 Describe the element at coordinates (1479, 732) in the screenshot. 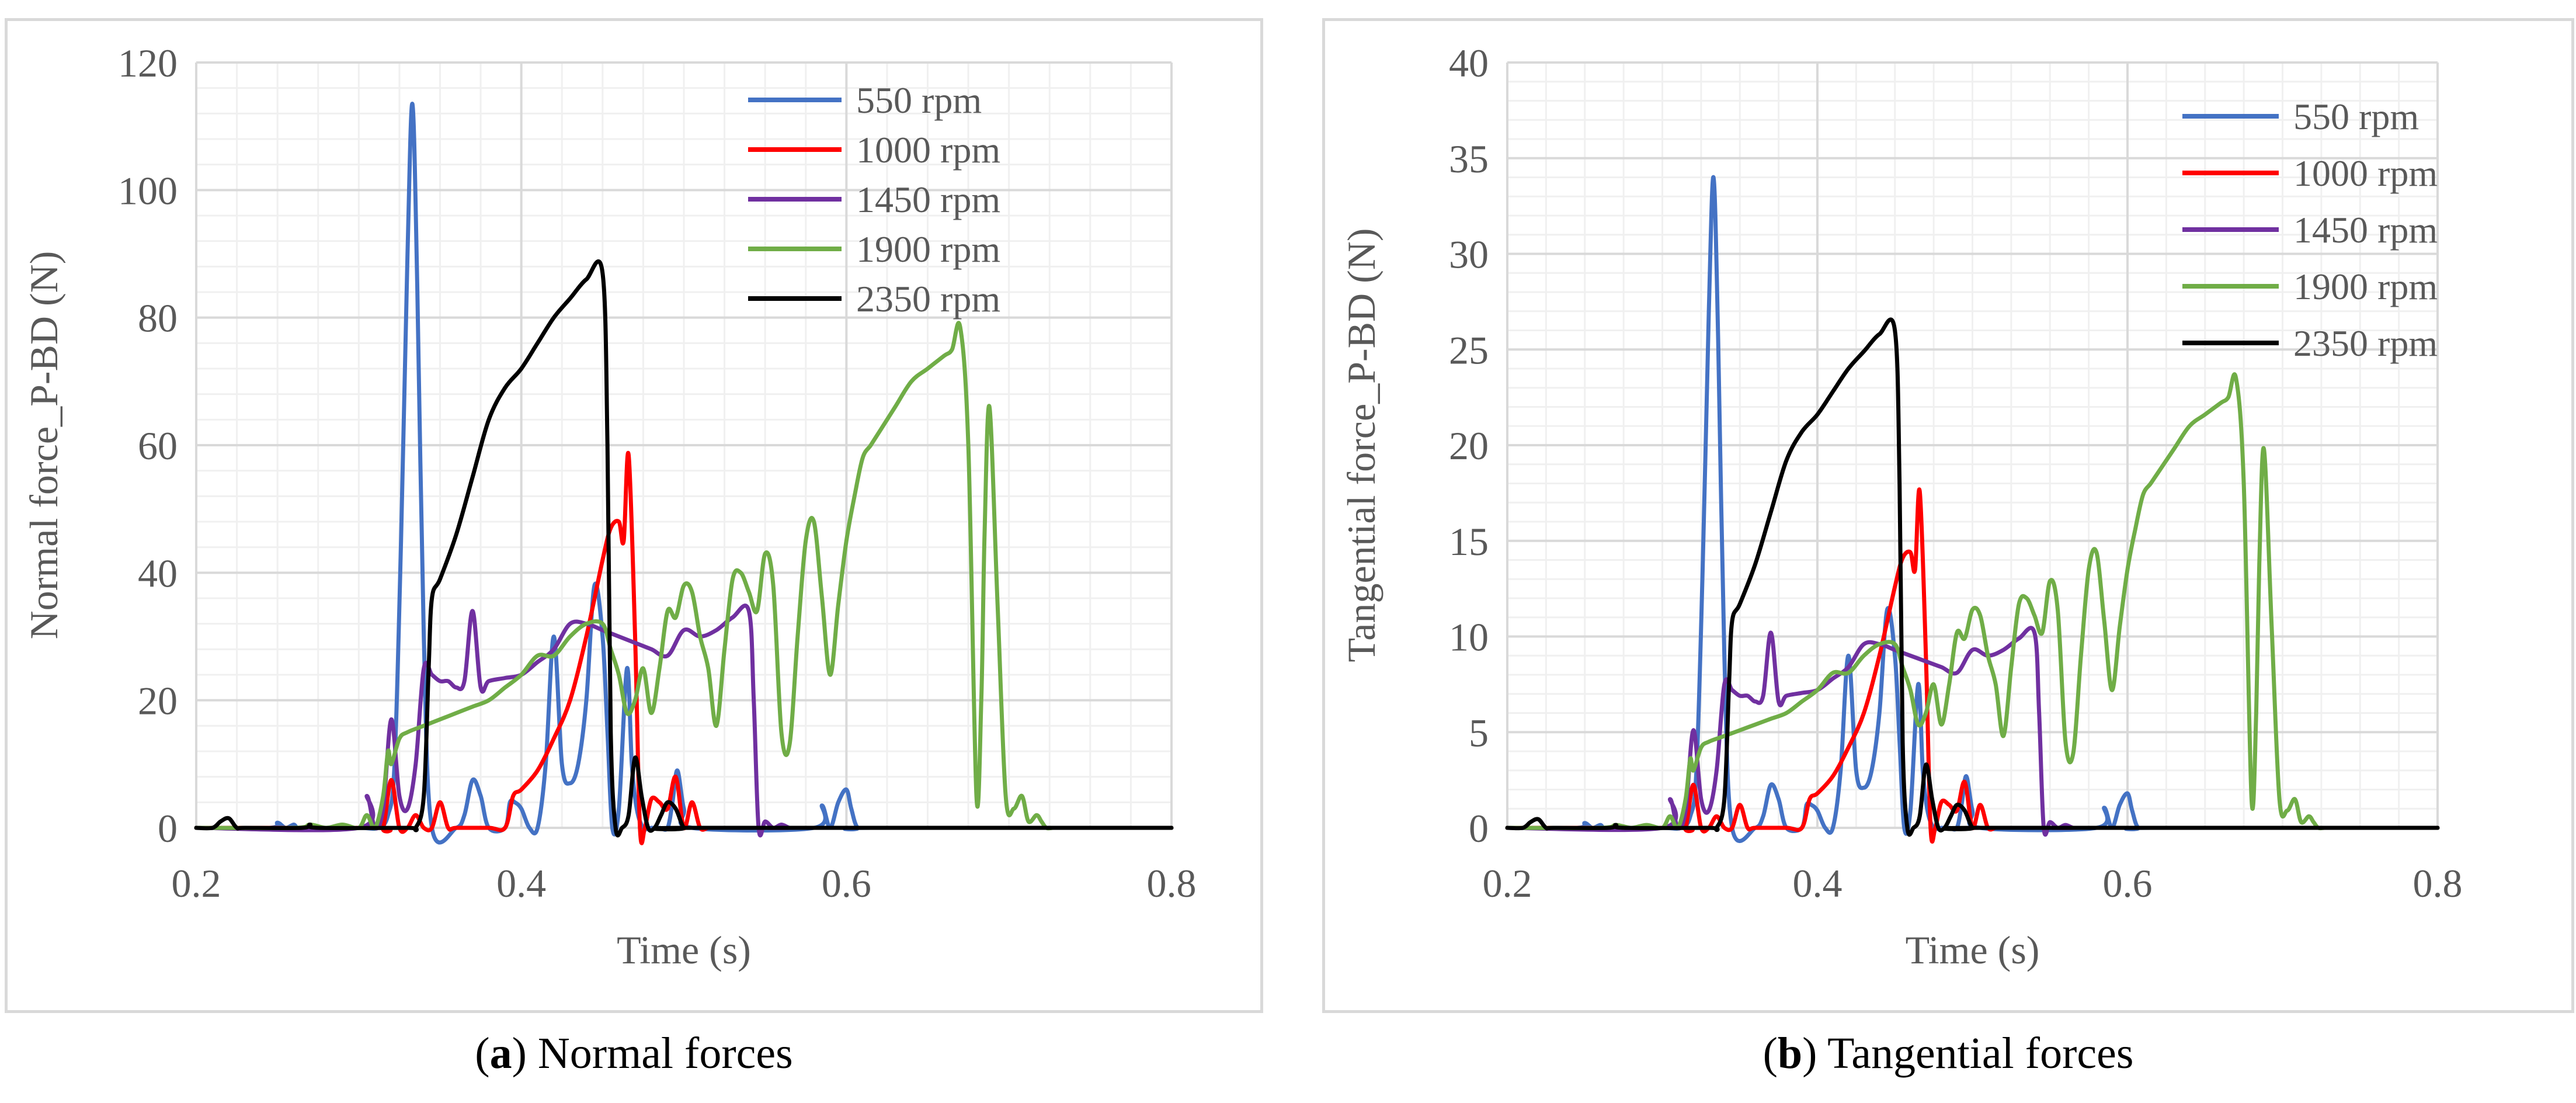

I see `y-tick-label: 5` at that location.